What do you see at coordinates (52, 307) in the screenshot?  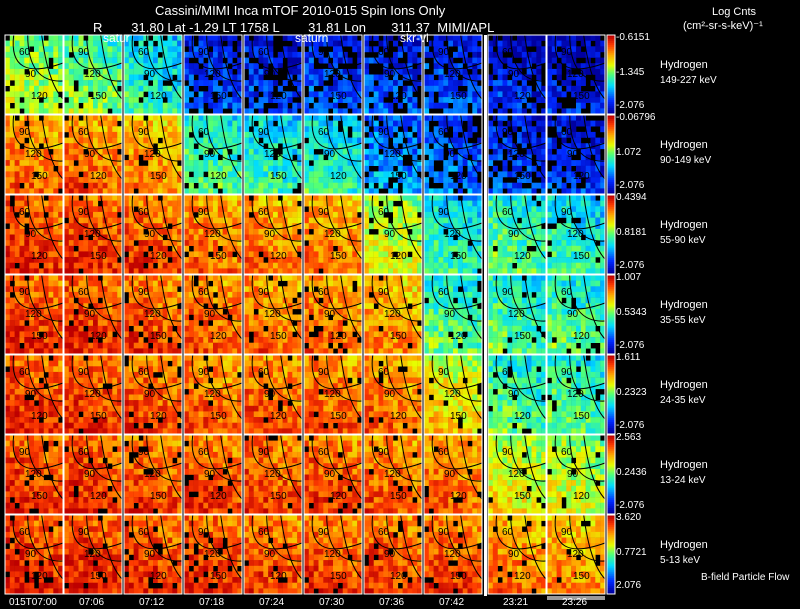 I see `contour-line` at bounding box center [52, 307].